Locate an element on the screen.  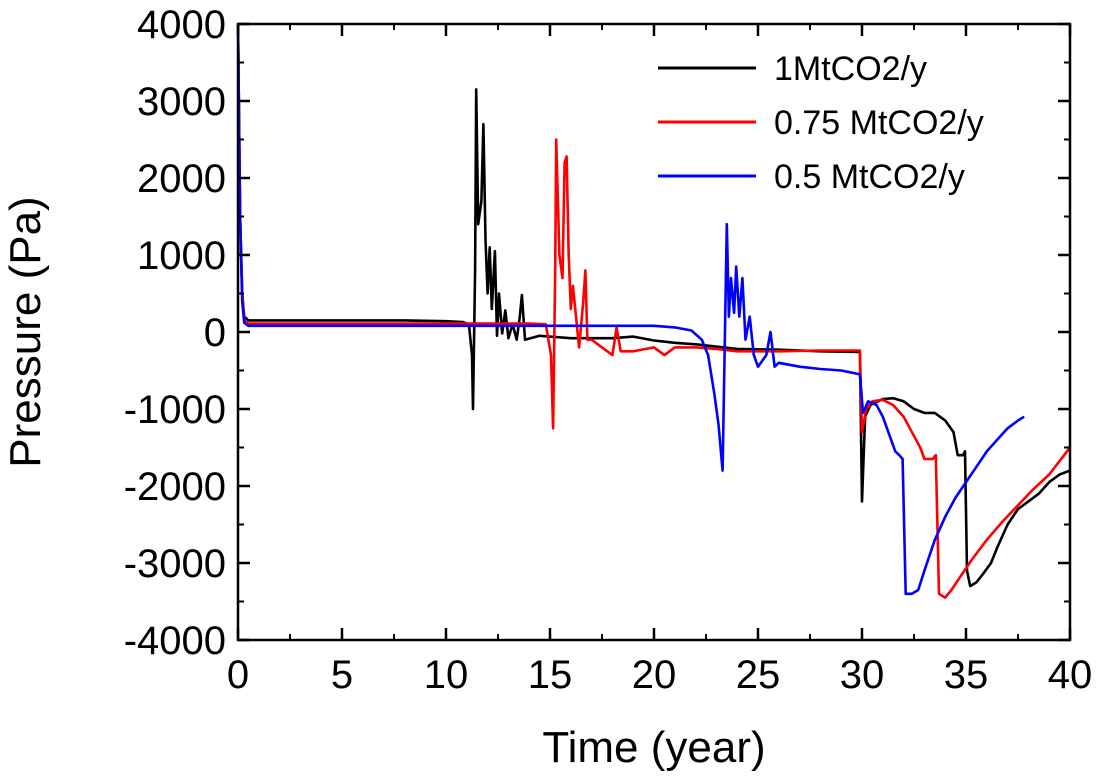
legend-label-2: 0.75 MtCO2/y is located at coordinates (879, 123).